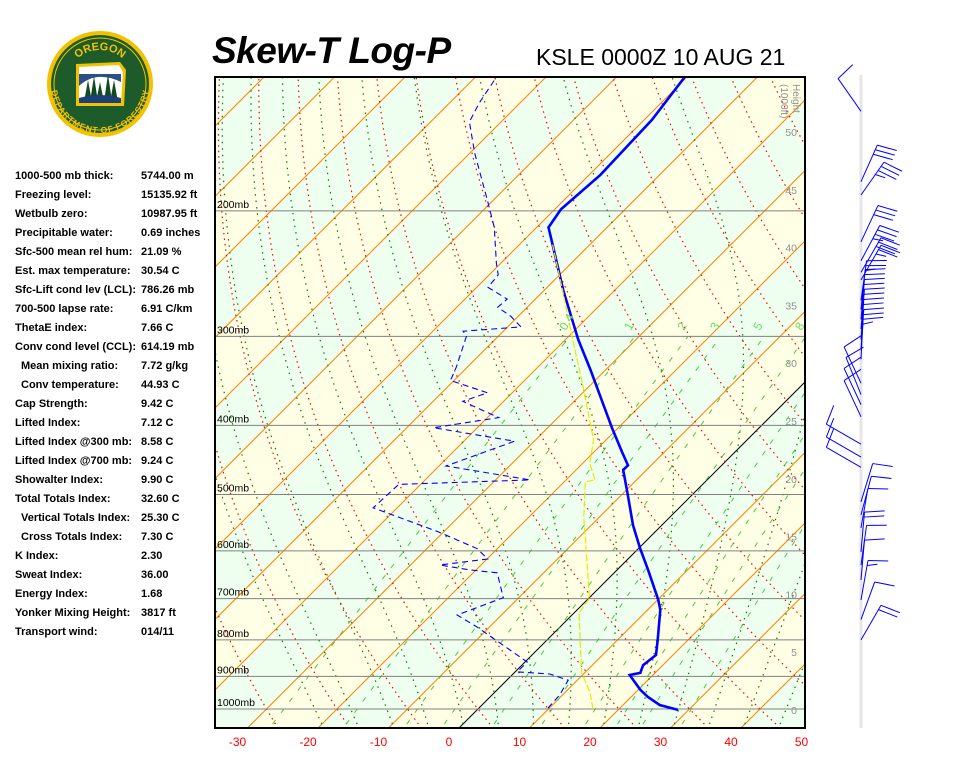 This screenshot has height=768, width=960. Describe the element at coordinates (51, 404) in the screenshot. I see `stat-label: Cap Strength:` at that location.